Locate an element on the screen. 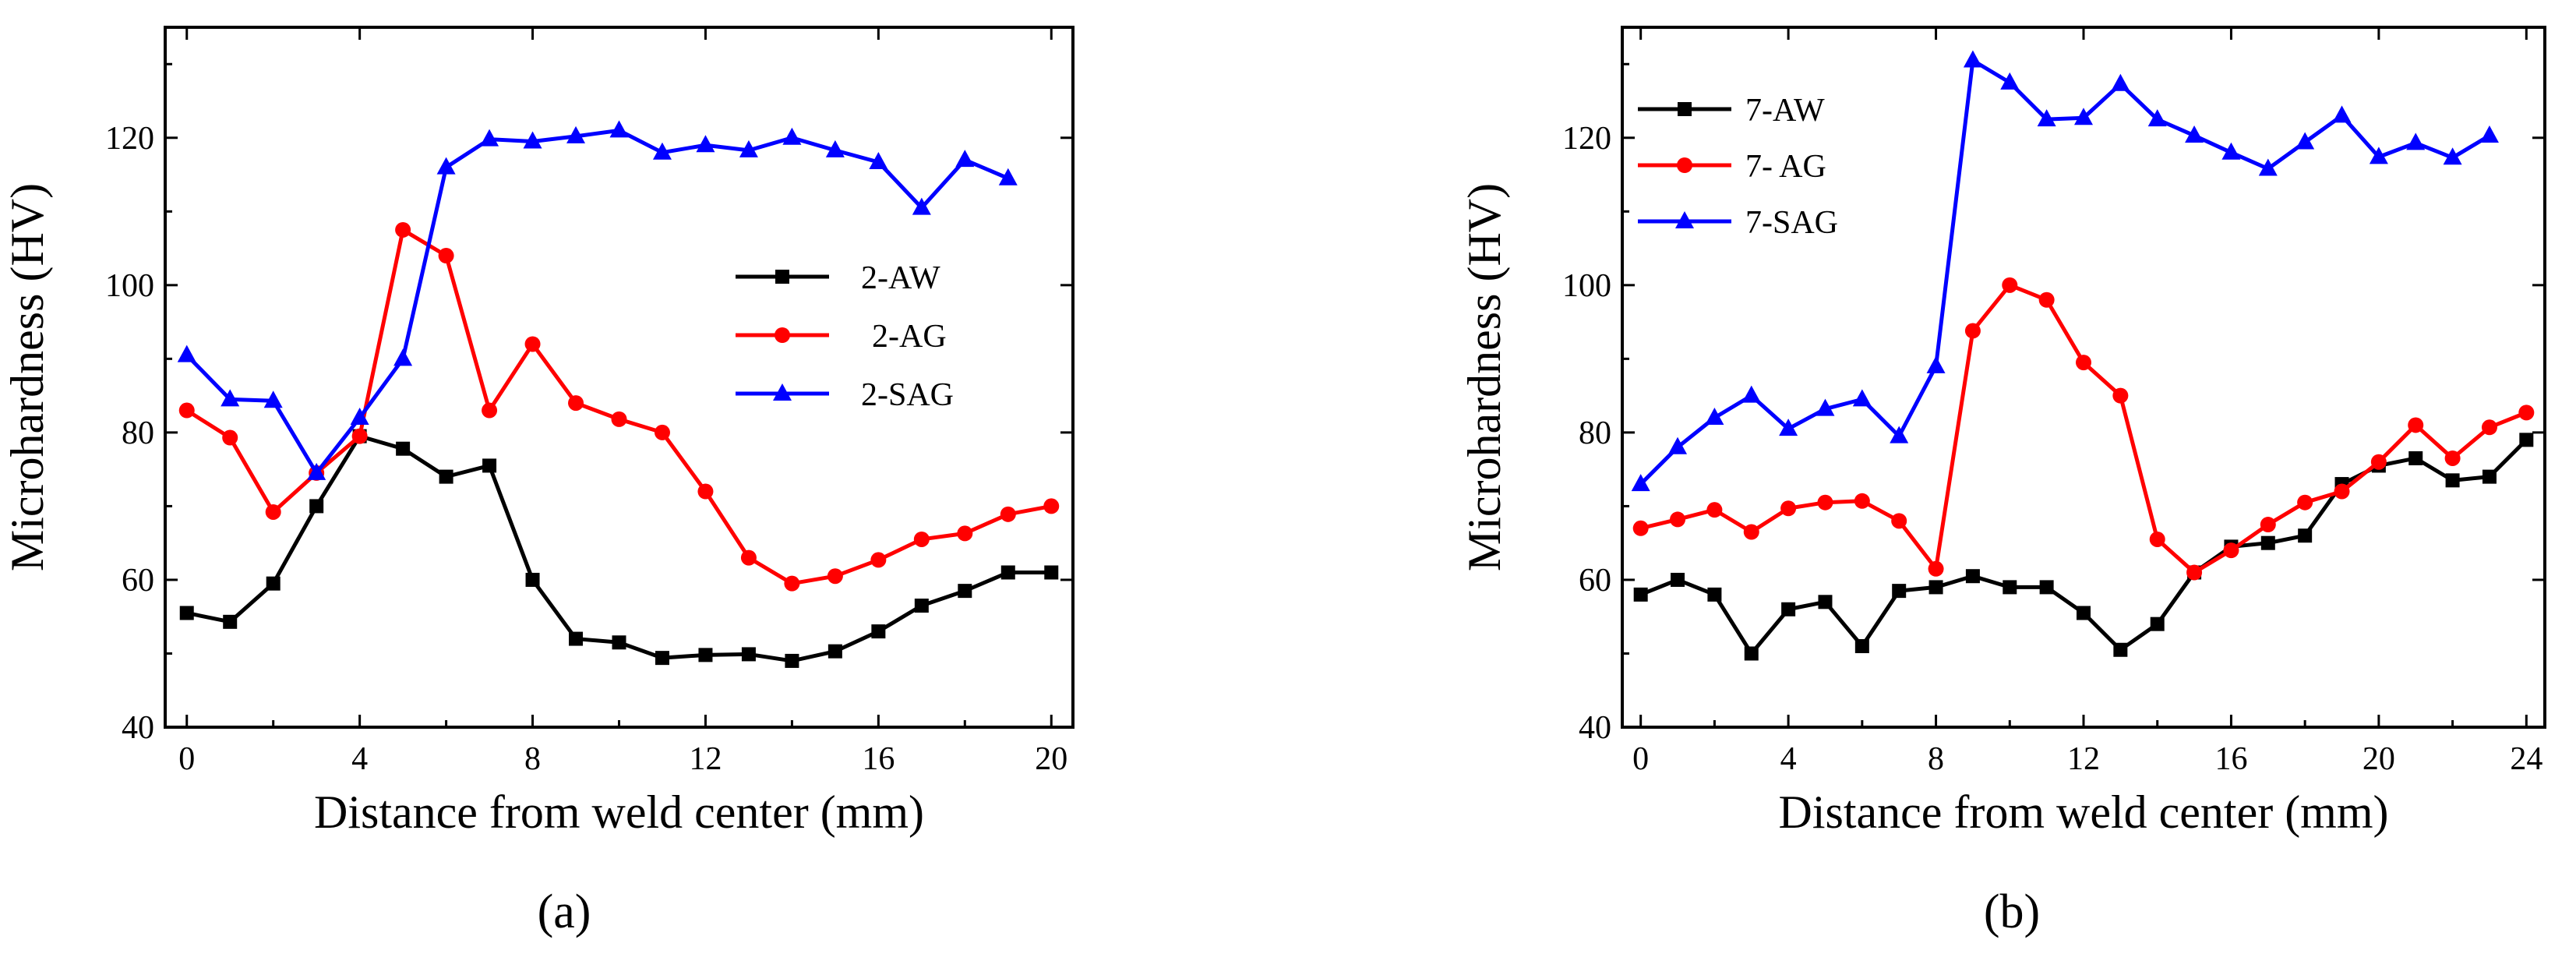 This screenshot has height=961, width=2576. legend-label: 2-AG is located at coordinates (909, 337).